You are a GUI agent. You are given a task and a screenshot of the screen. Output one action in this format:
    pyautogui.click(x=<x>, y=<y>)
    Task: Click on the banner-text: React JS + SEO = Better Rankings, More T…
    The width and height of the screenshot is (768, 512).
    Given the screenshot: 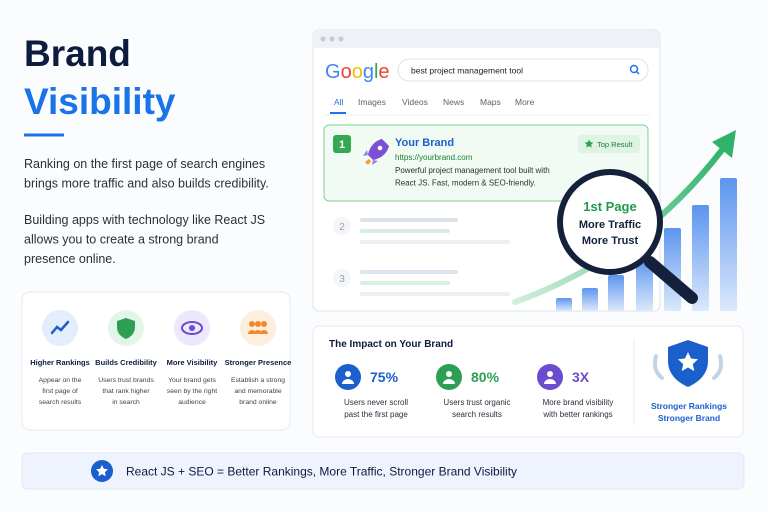 What is the action you would take?
    pyautogui.click(x=321, y=472)
    